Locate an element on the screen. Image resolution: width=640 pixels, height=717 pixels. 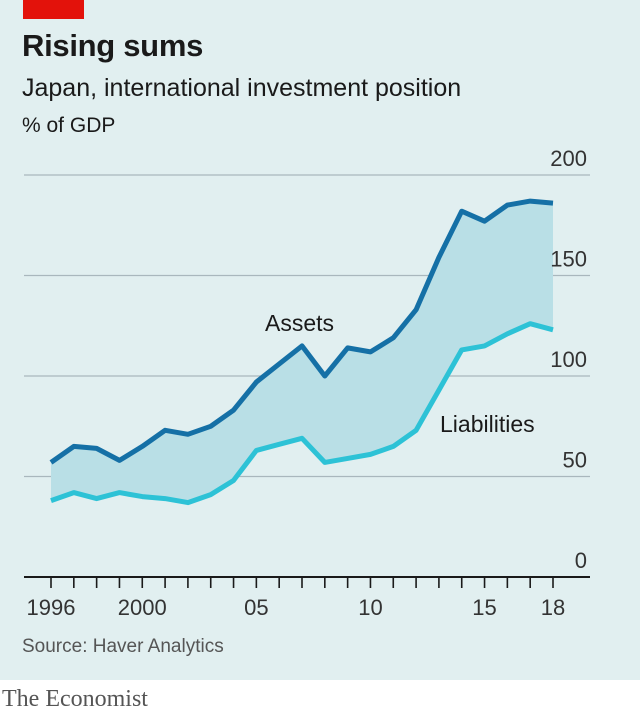
y-tick-label-50: 50 is located at coordinates (575, 460).